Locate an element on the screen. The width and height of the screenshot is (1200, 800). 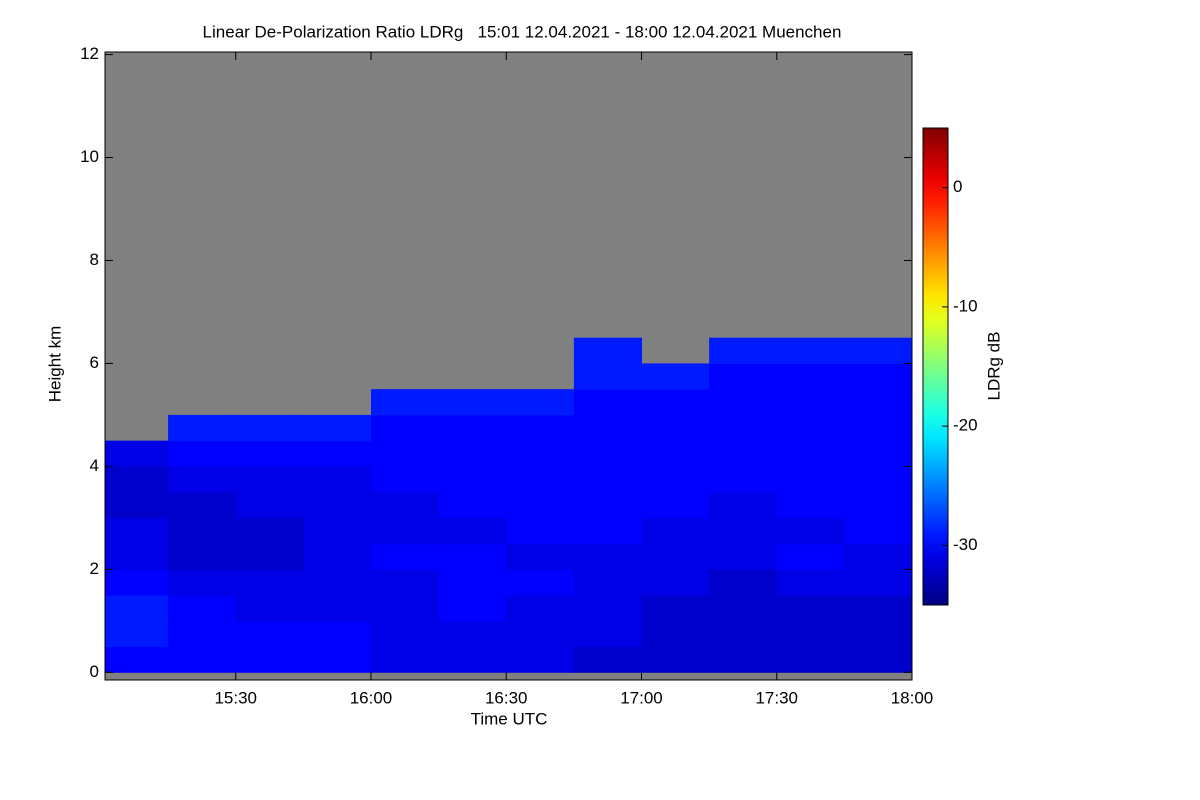
y-tick-label: 4 is located at coordinates (94, 465).